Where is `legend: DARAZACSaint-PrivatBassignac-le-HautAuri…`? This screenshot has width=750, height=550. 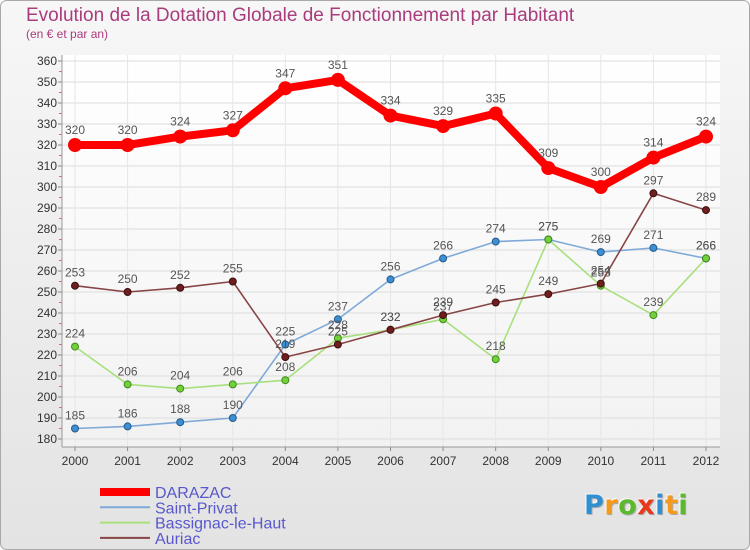
legend: DARAZACSaint-PrivatBassignac-le-HautAuri… is located at coordinates (193, 516).